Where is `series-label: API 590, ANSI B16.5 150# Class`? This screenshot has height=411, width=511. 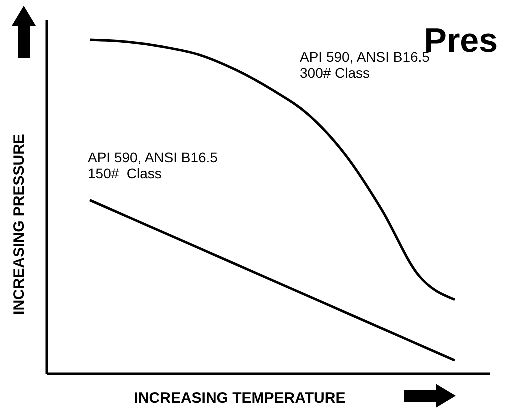
series-label: API 590, ANSI B16.5 150# Class is located at coordinates (153, 165).